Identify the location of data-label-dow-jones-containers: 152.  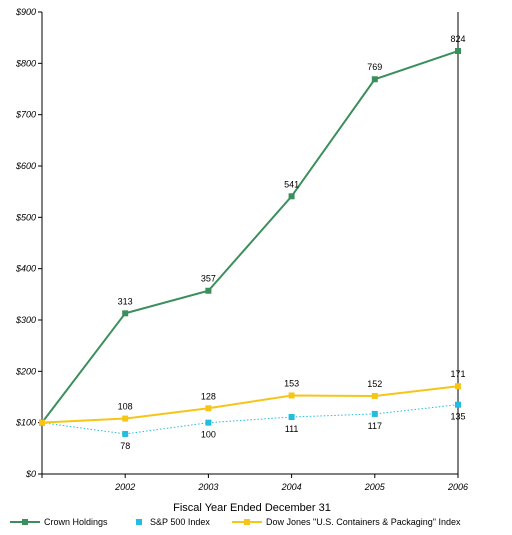
(374, 384).